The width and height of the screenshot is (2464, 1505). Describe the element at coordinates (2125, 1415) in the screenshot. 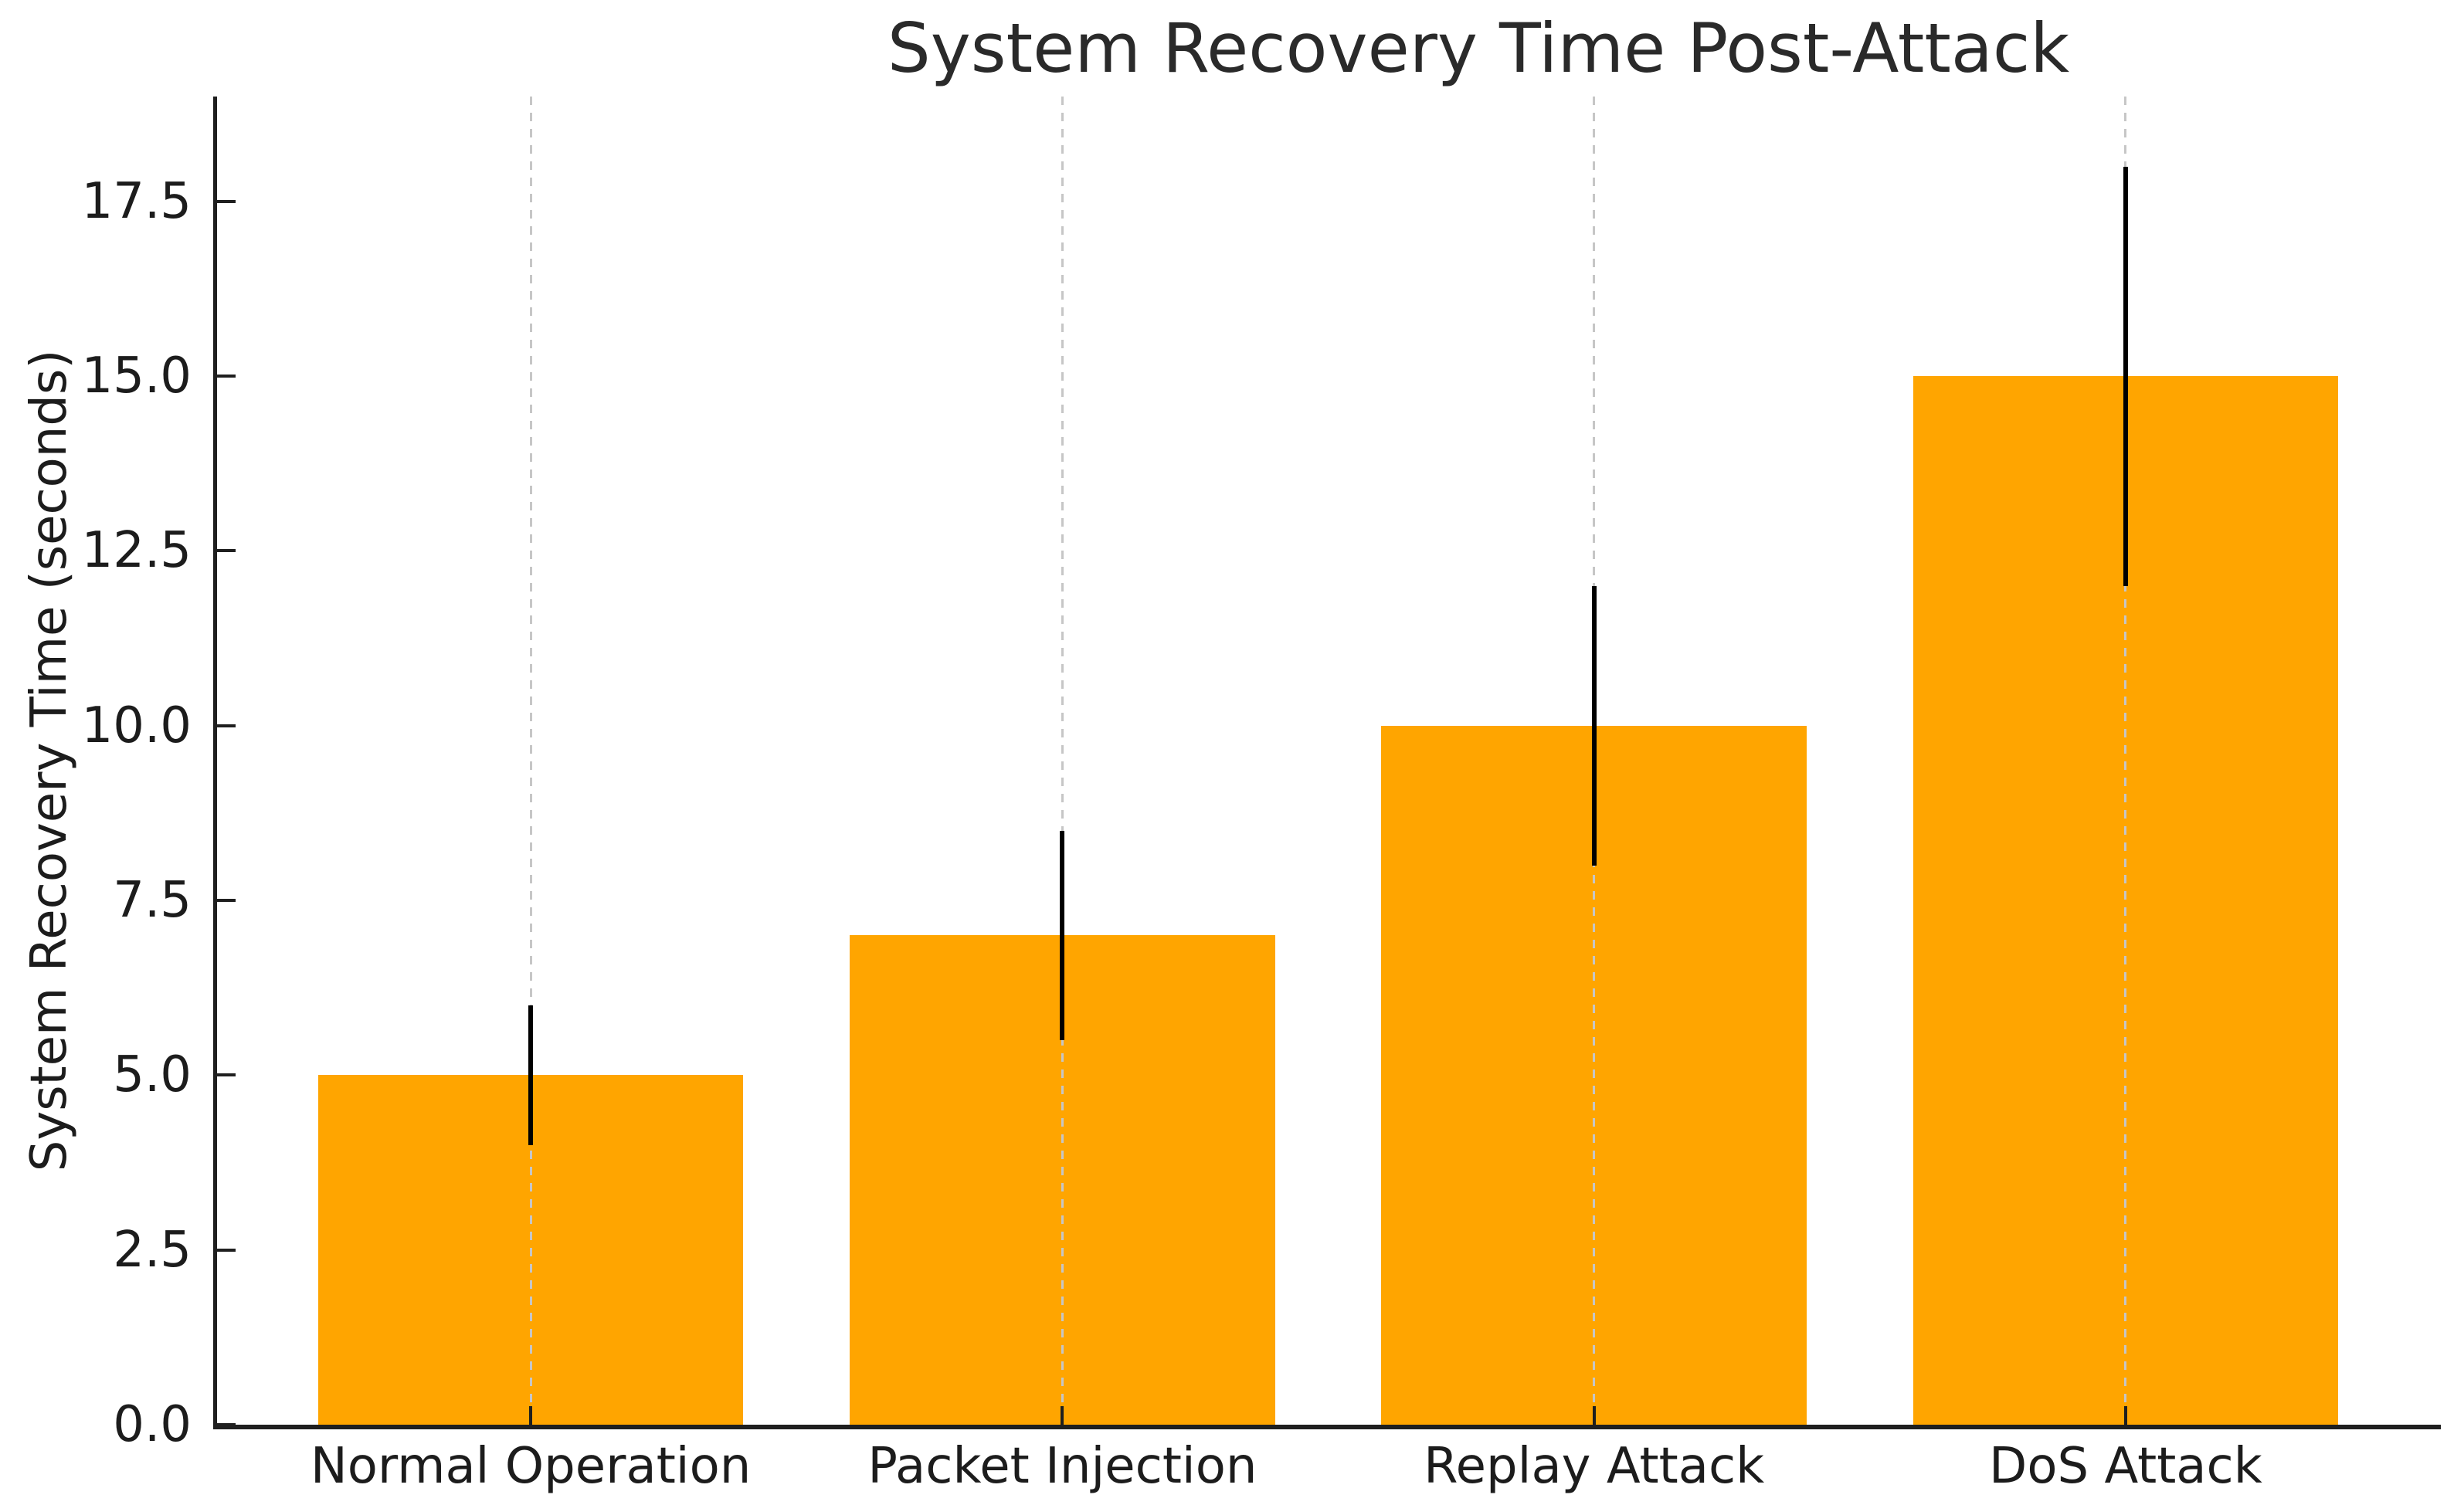

I see `x-tick-dos-attack` at that location.